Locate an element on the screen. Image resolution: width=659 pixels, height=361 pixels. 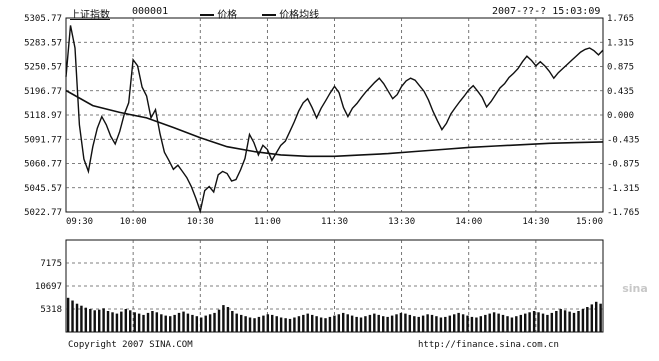
x-tick-label: 10:00 is located at coordinates (133, 222).